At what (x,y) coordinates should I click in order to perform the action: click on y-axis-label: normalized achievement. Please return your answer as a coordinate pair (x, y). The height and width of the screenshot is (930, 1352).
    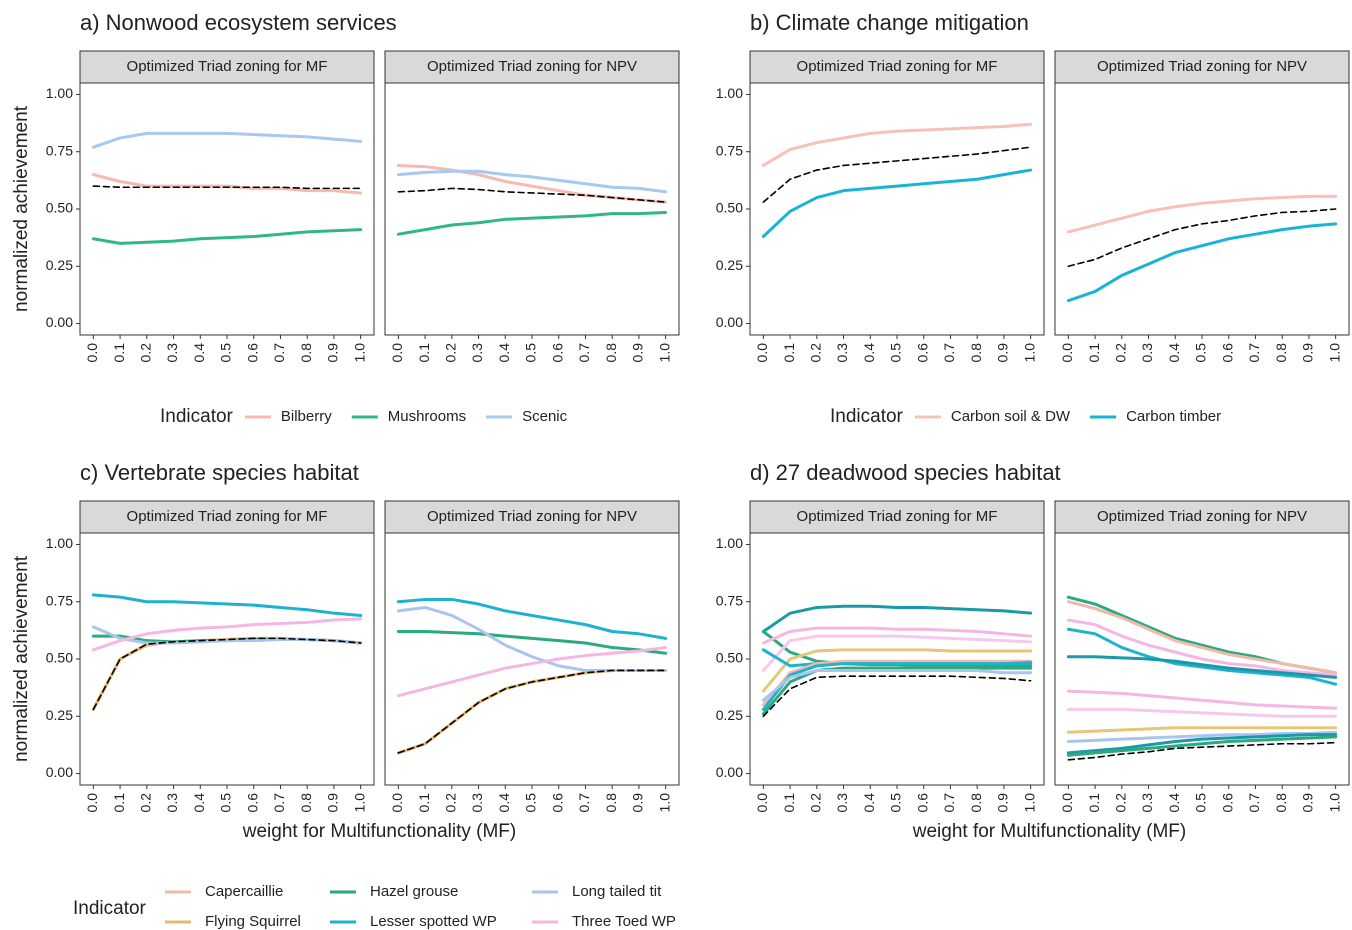
    Looking at the image, I should click on (21, 208).